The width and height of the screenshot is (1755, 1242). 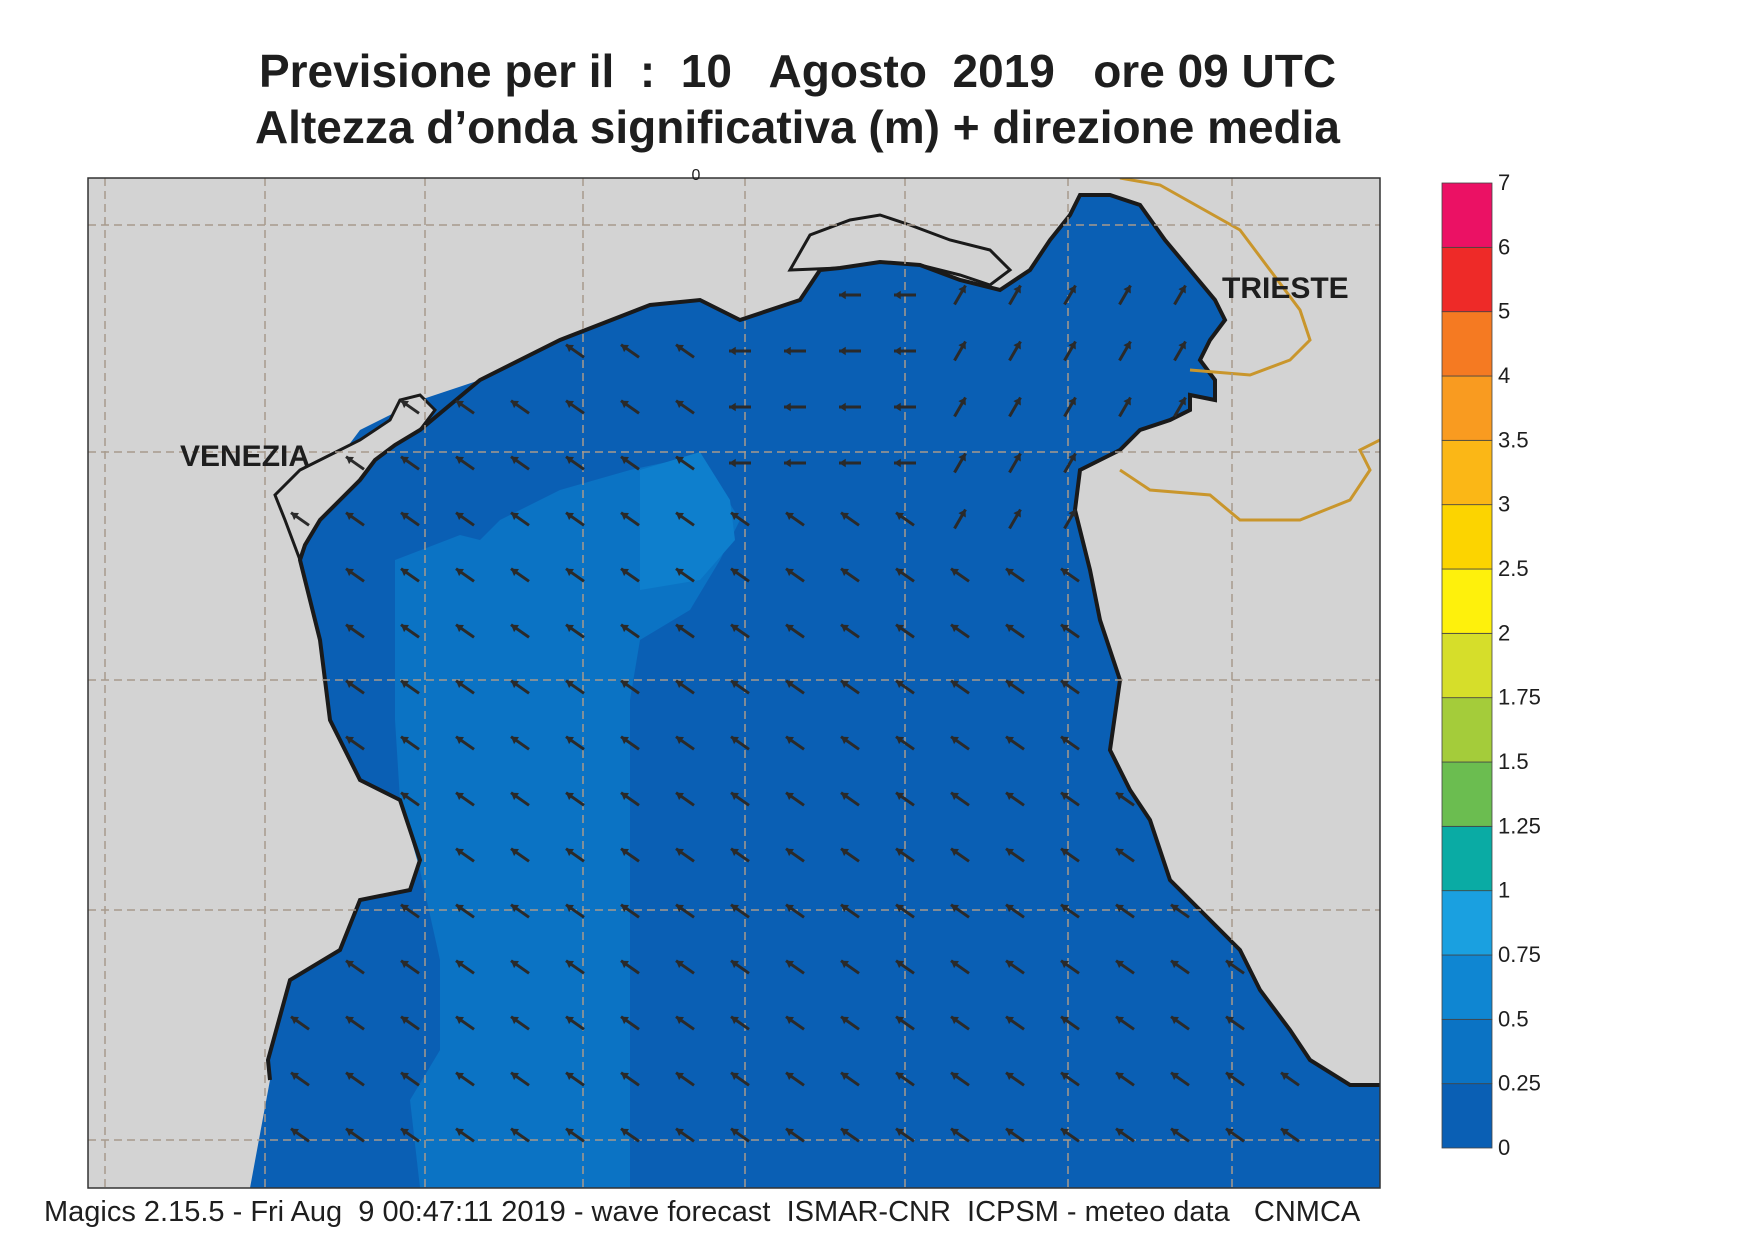 What do you see at coordinates (1513, 568) in the screenshot?
I see `colorbar-tick-label: 2.5` at bounding box center [1513, 568].